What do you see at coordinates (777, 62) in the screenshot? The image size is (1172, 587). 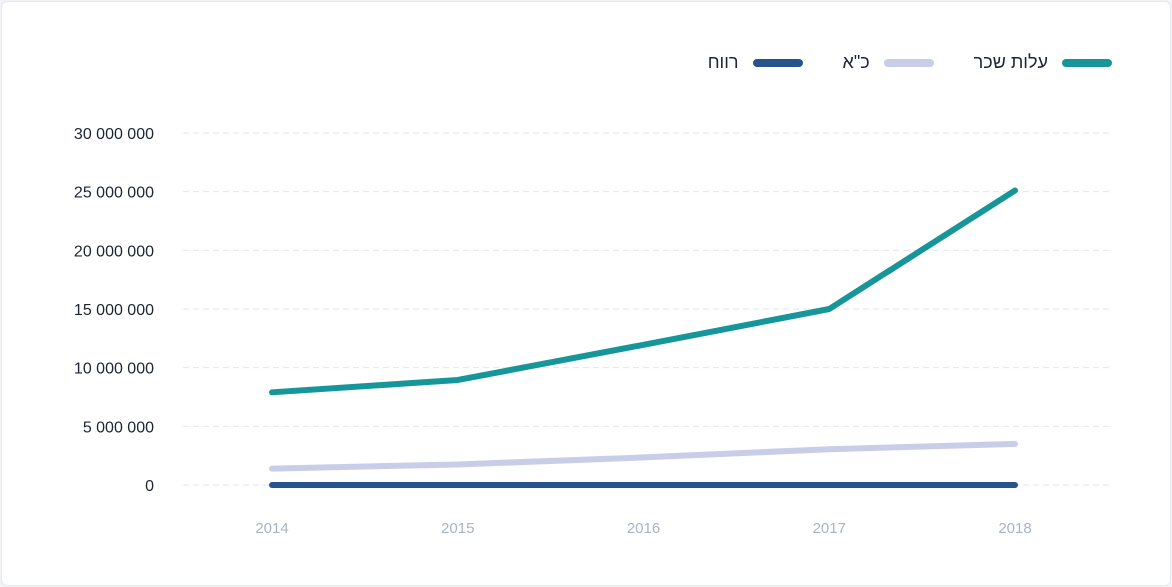 I see `legend-swatch-profit` at bounding box center [777, 62].